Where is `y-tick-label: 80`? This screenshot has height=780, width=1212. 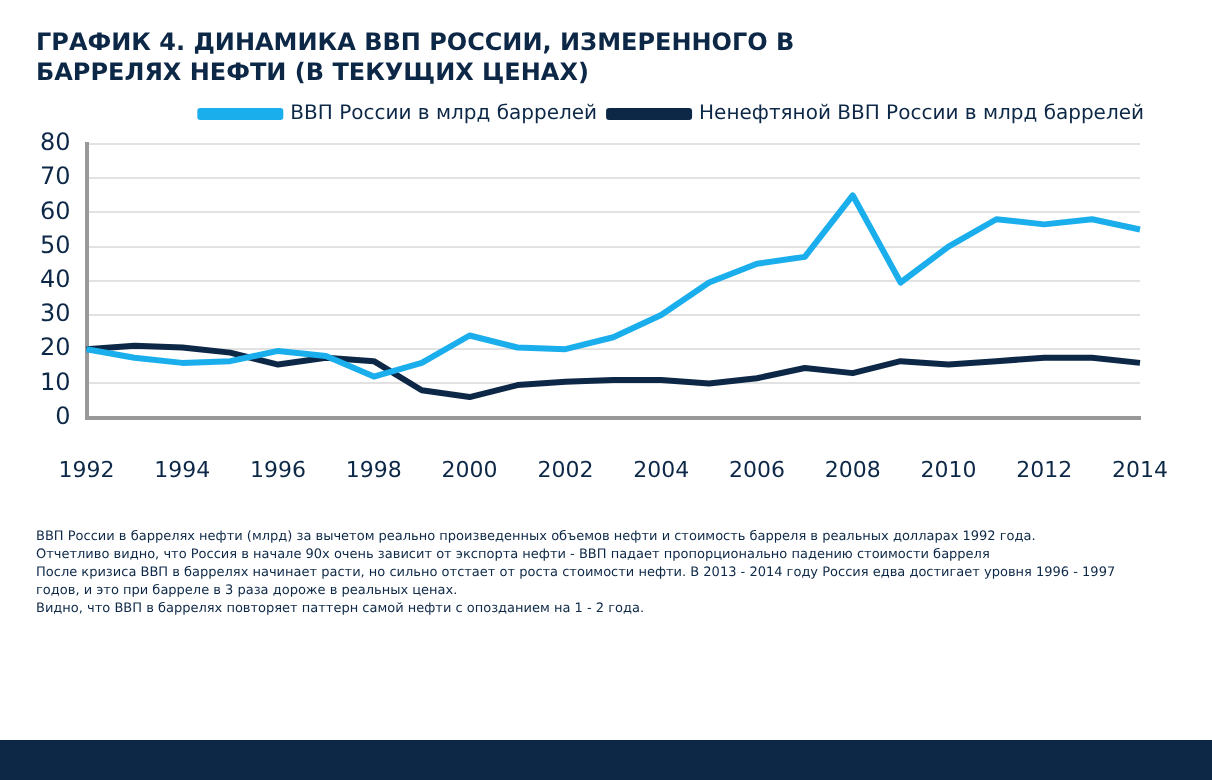 y-tick-label: 80 is located at coordinates (55, 142).